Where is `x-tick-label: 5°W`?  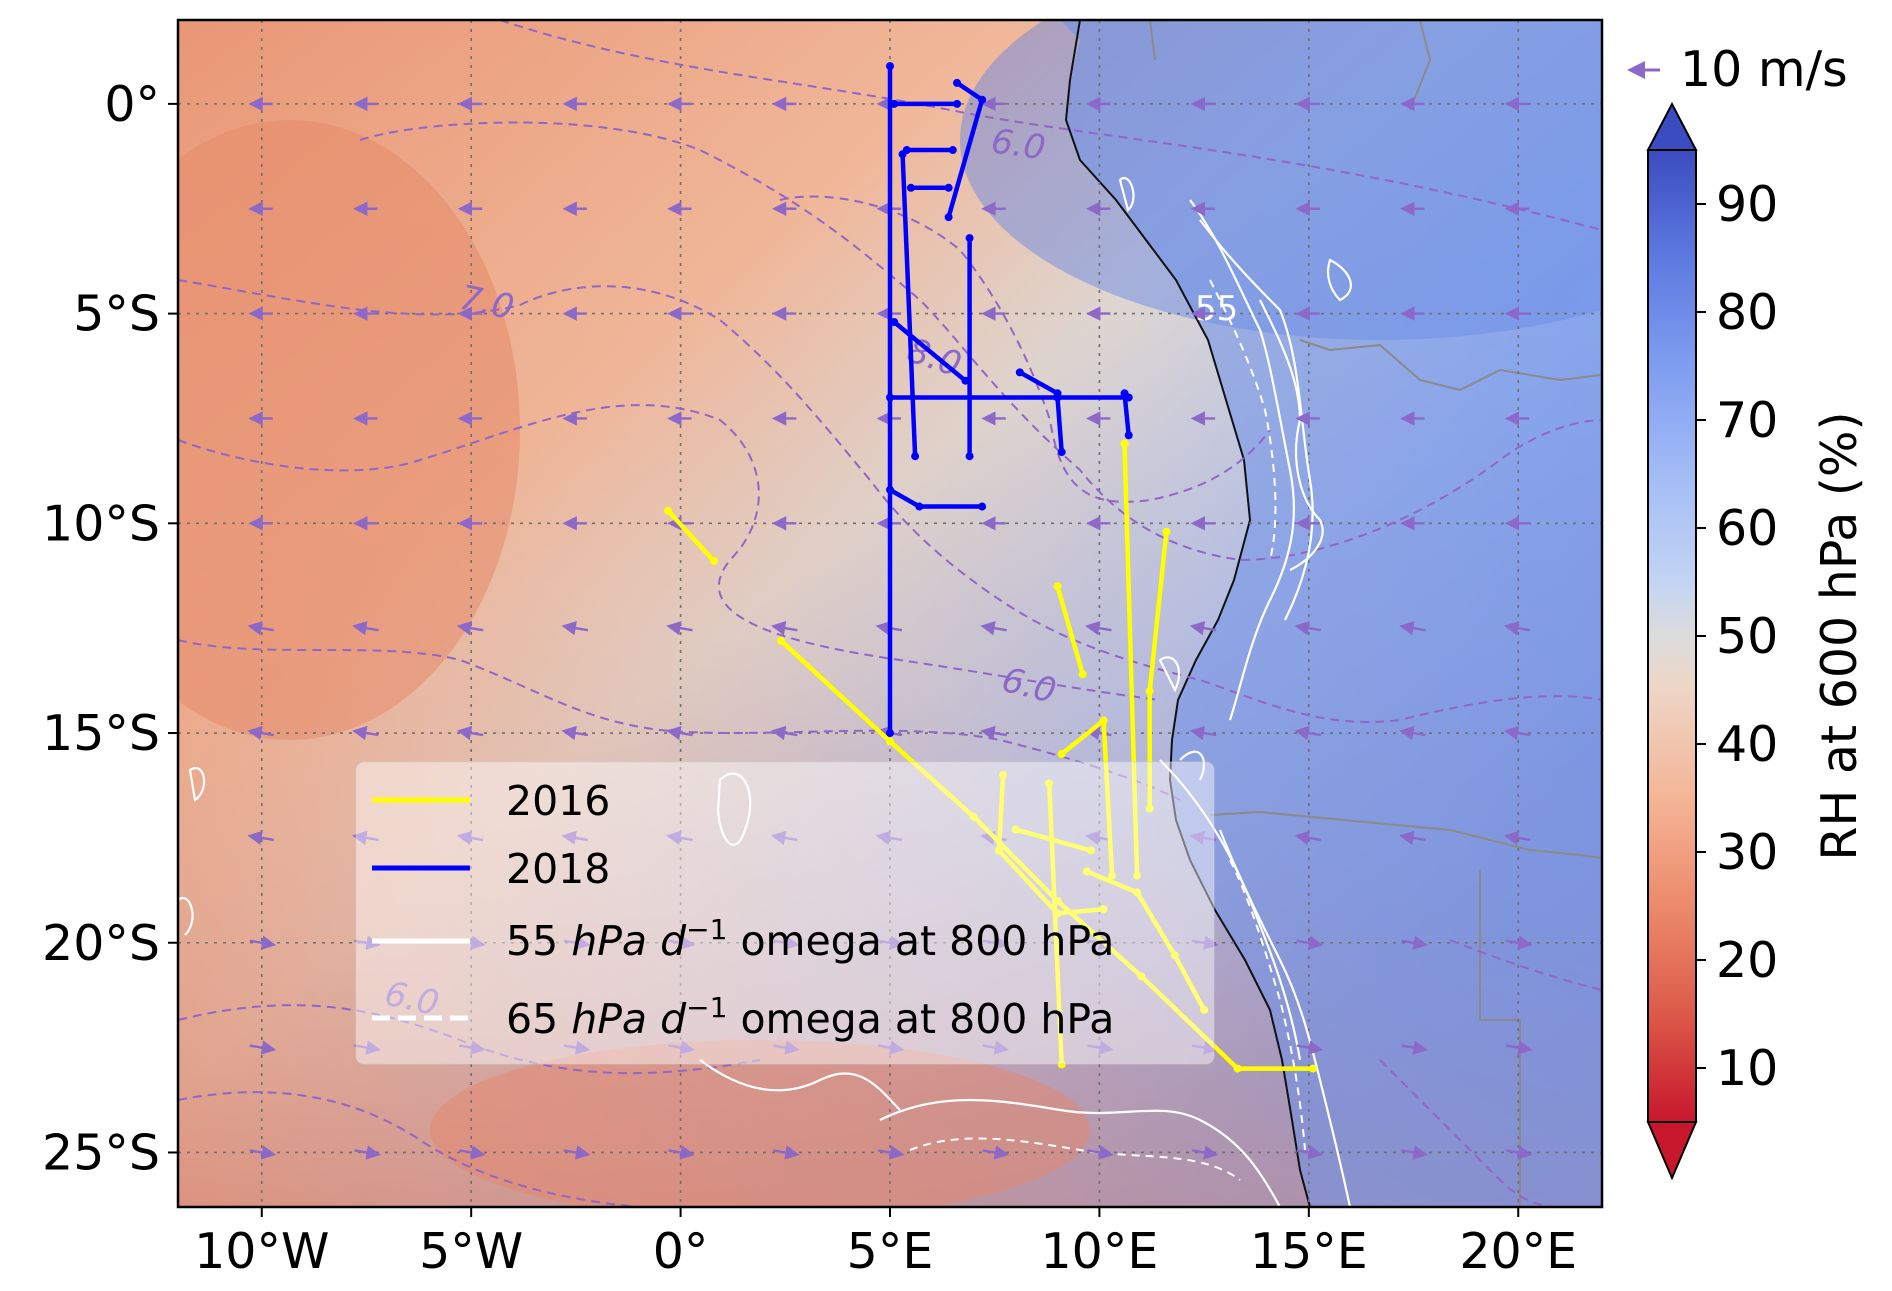
x-tick-label: 5°W is located at coordinates (471, 1251).